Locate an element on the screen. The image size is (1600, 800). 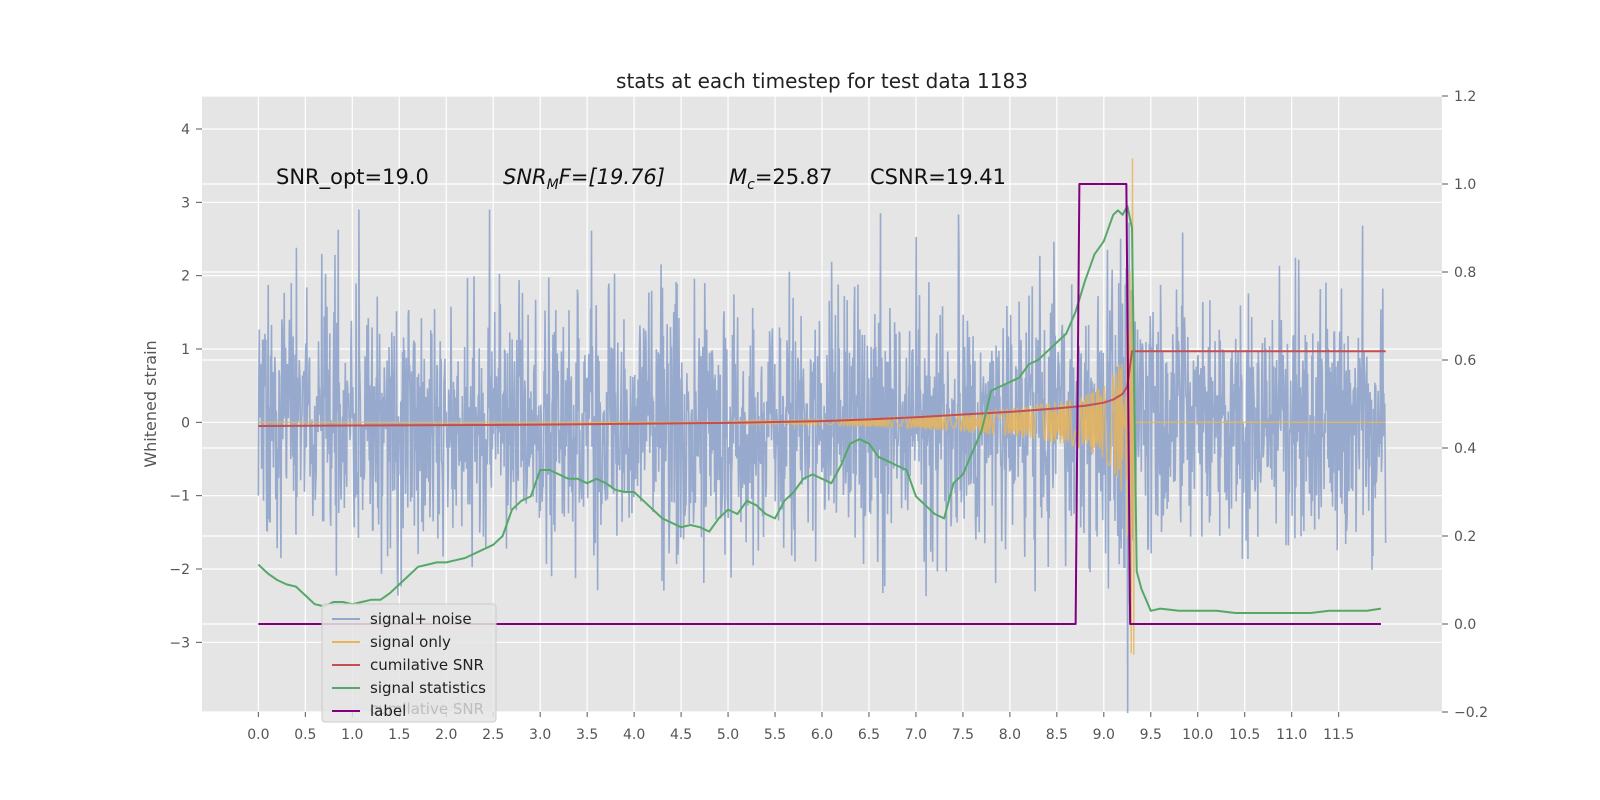
y-tick-label: 4 is located at coordinates (185, 130).